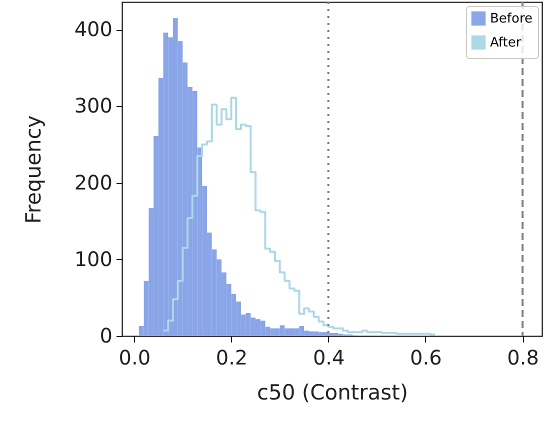 This screenshot has height=421, width=544. What do you see at coordinates (134, 358) in the screenshot?
I see `x-tick-label: 0.0` at bounding box center [134, 358].